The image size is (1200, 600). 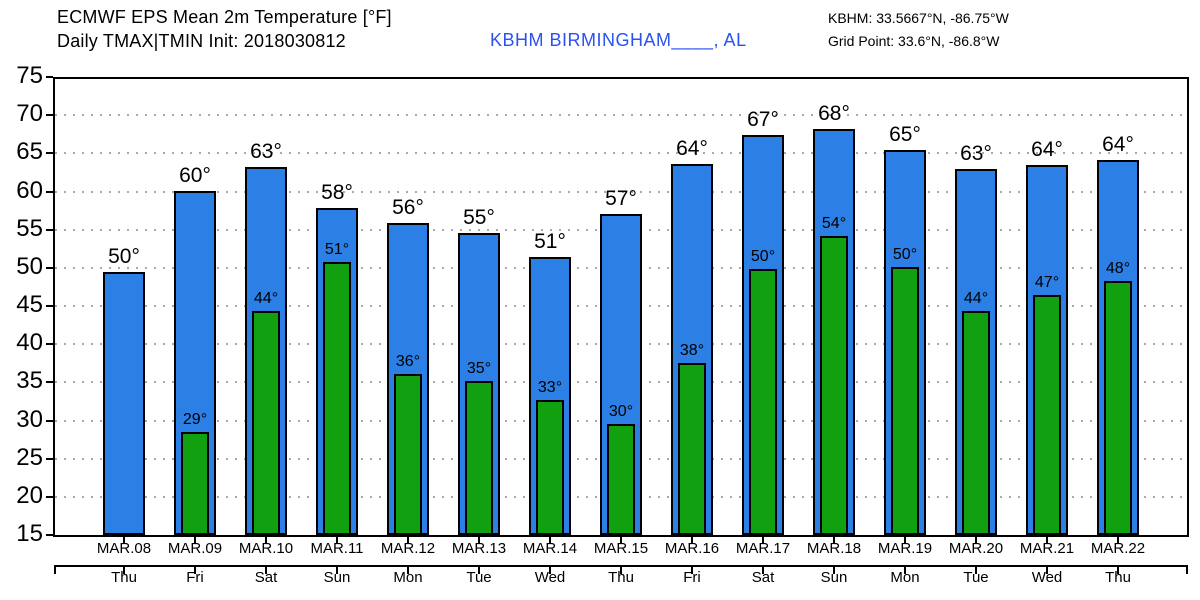 I want to click on chart-title: ECMWF EPS Mean 2m Temperature [°F], so click(x=224, y=17).